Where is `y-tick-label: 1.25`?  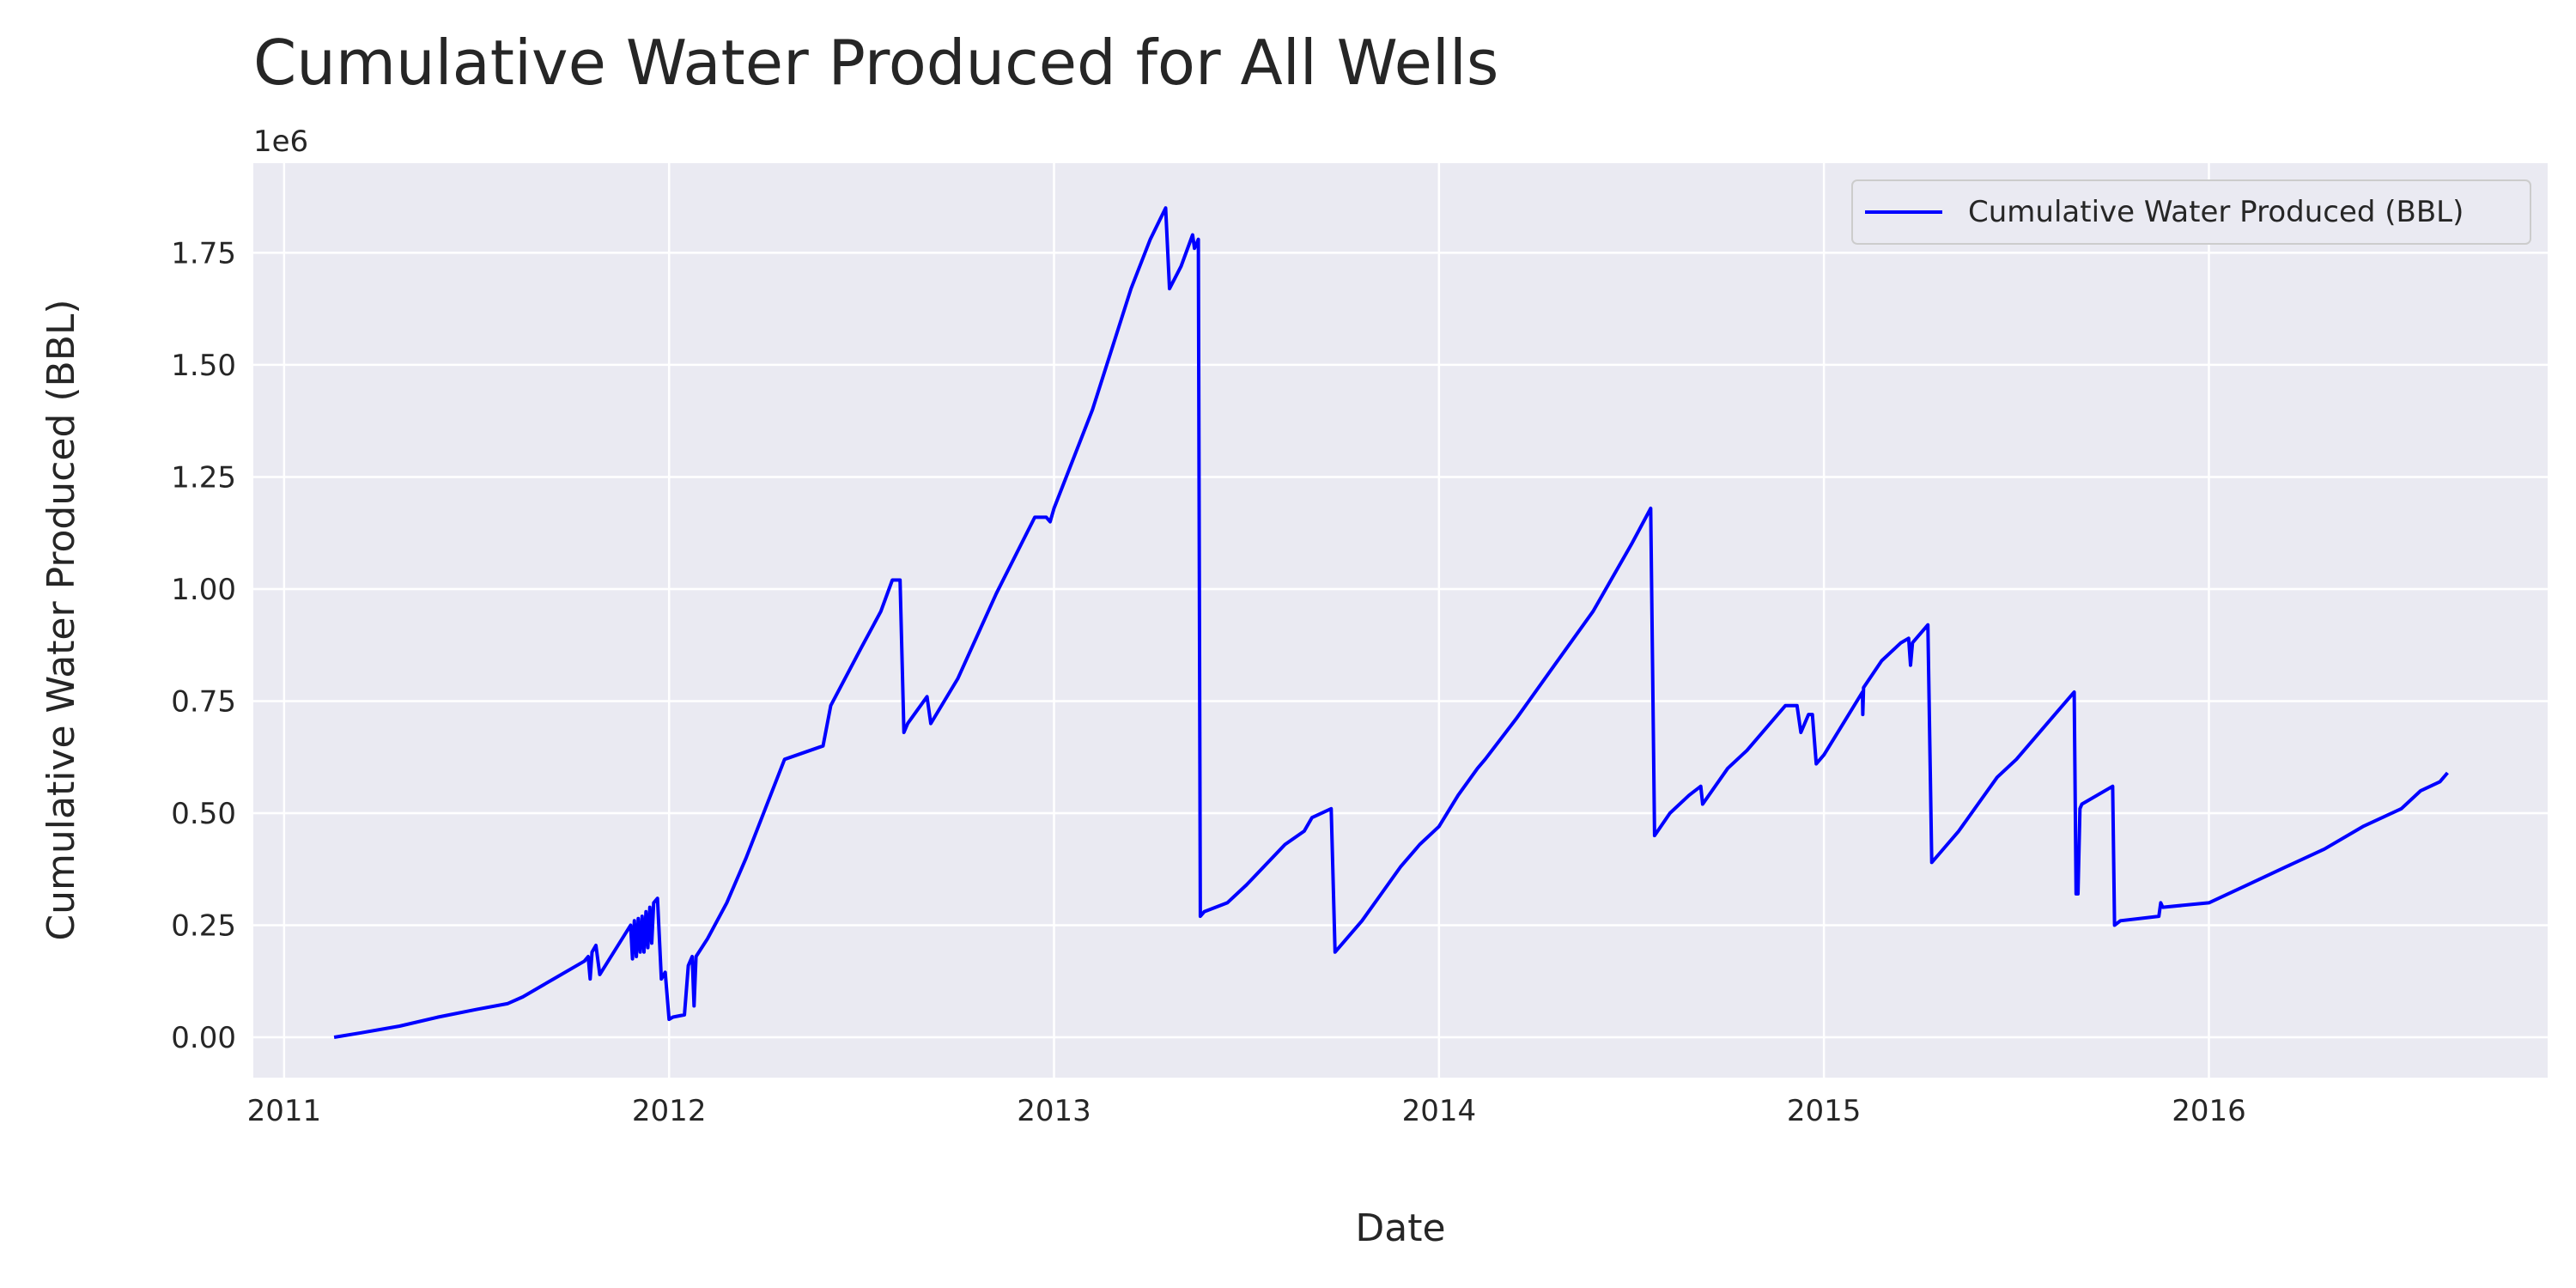
y-tick-label: 1.25 is located at coordinates (203, 477).